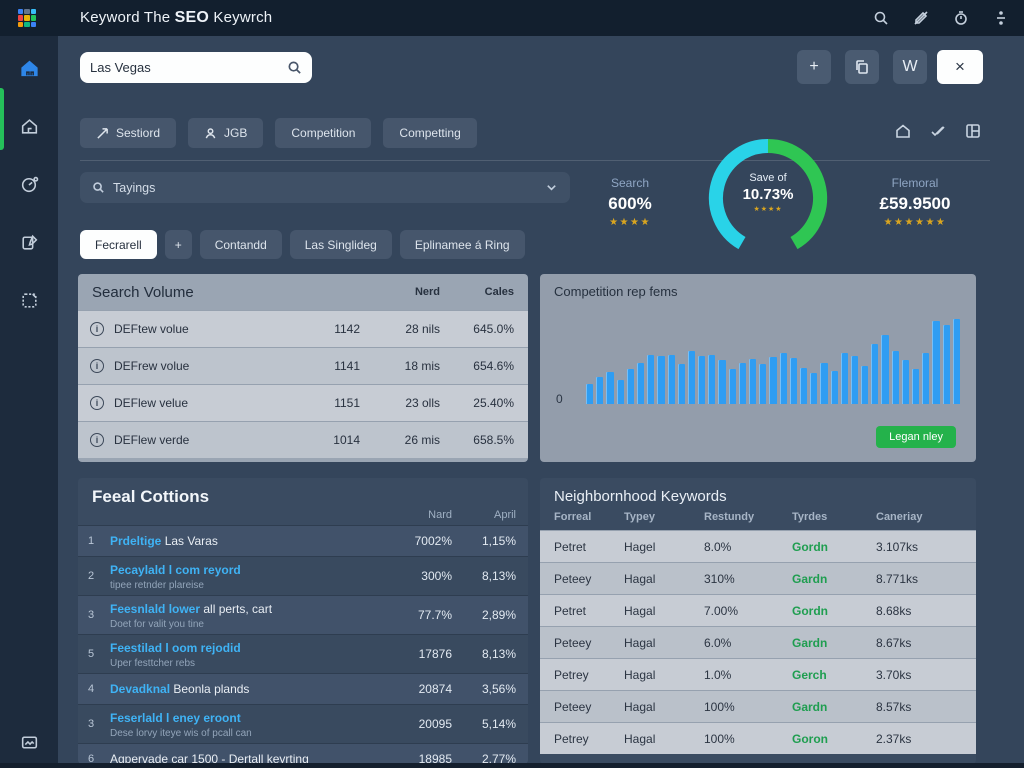 The height and width of the screenshot is (768, 1024). I want to click on row-subtitle: tipee retnder plareise, so click(157, 585).